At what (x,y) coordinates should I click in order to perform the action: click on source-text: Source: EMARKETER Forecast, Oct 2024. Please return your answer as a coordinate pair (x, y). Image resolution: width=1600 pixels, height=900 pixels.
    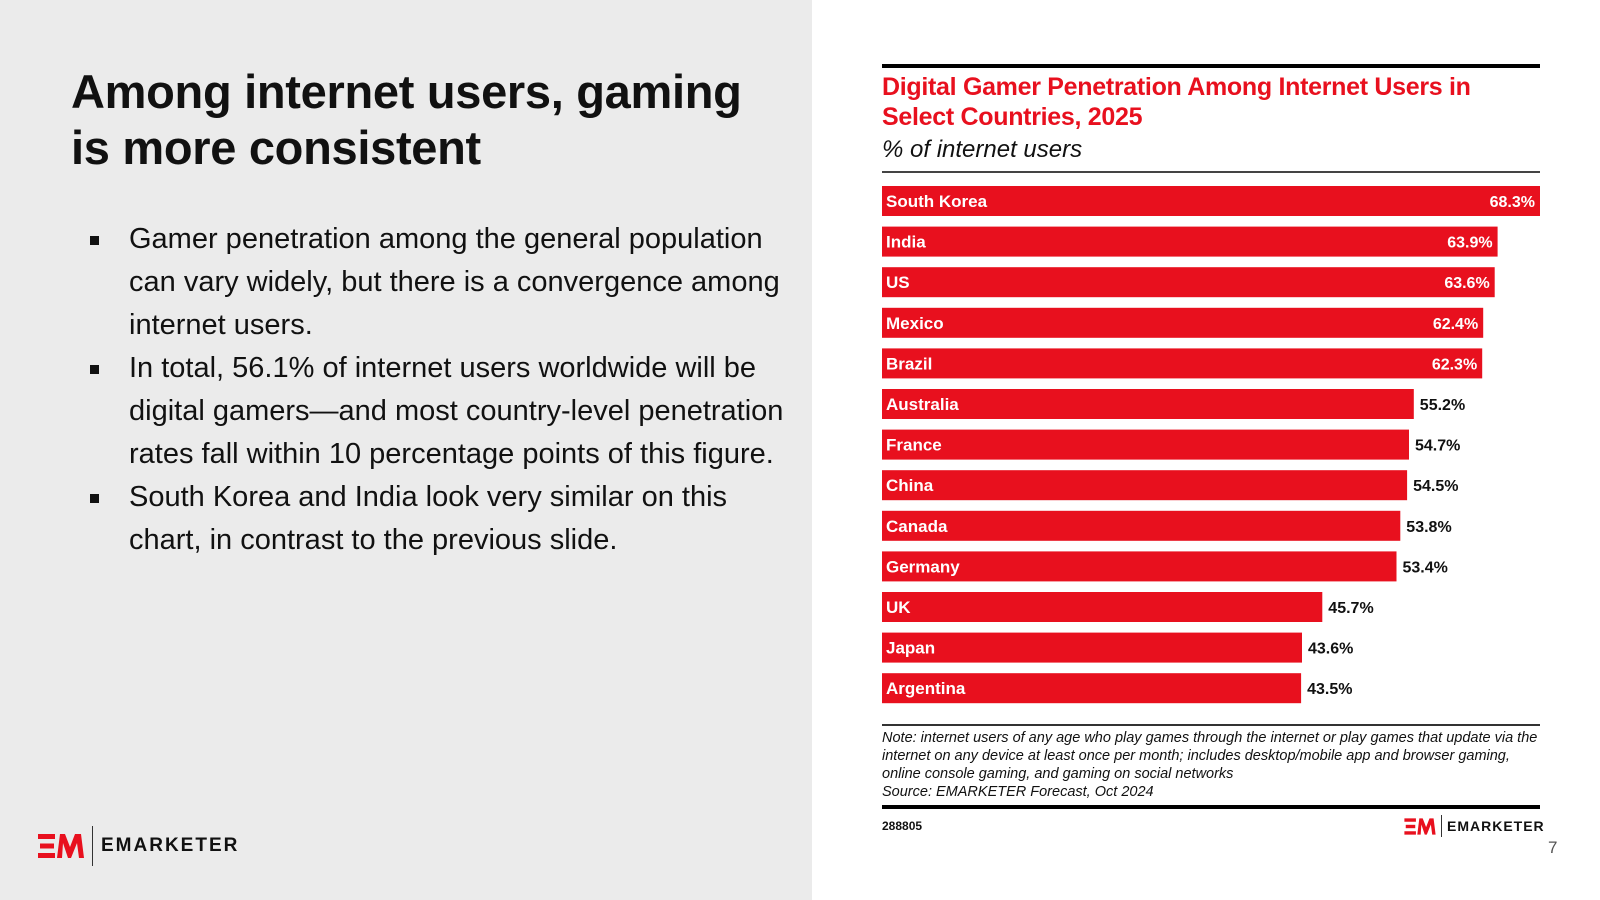
    Looking at the image, I should click on (1018, 792).